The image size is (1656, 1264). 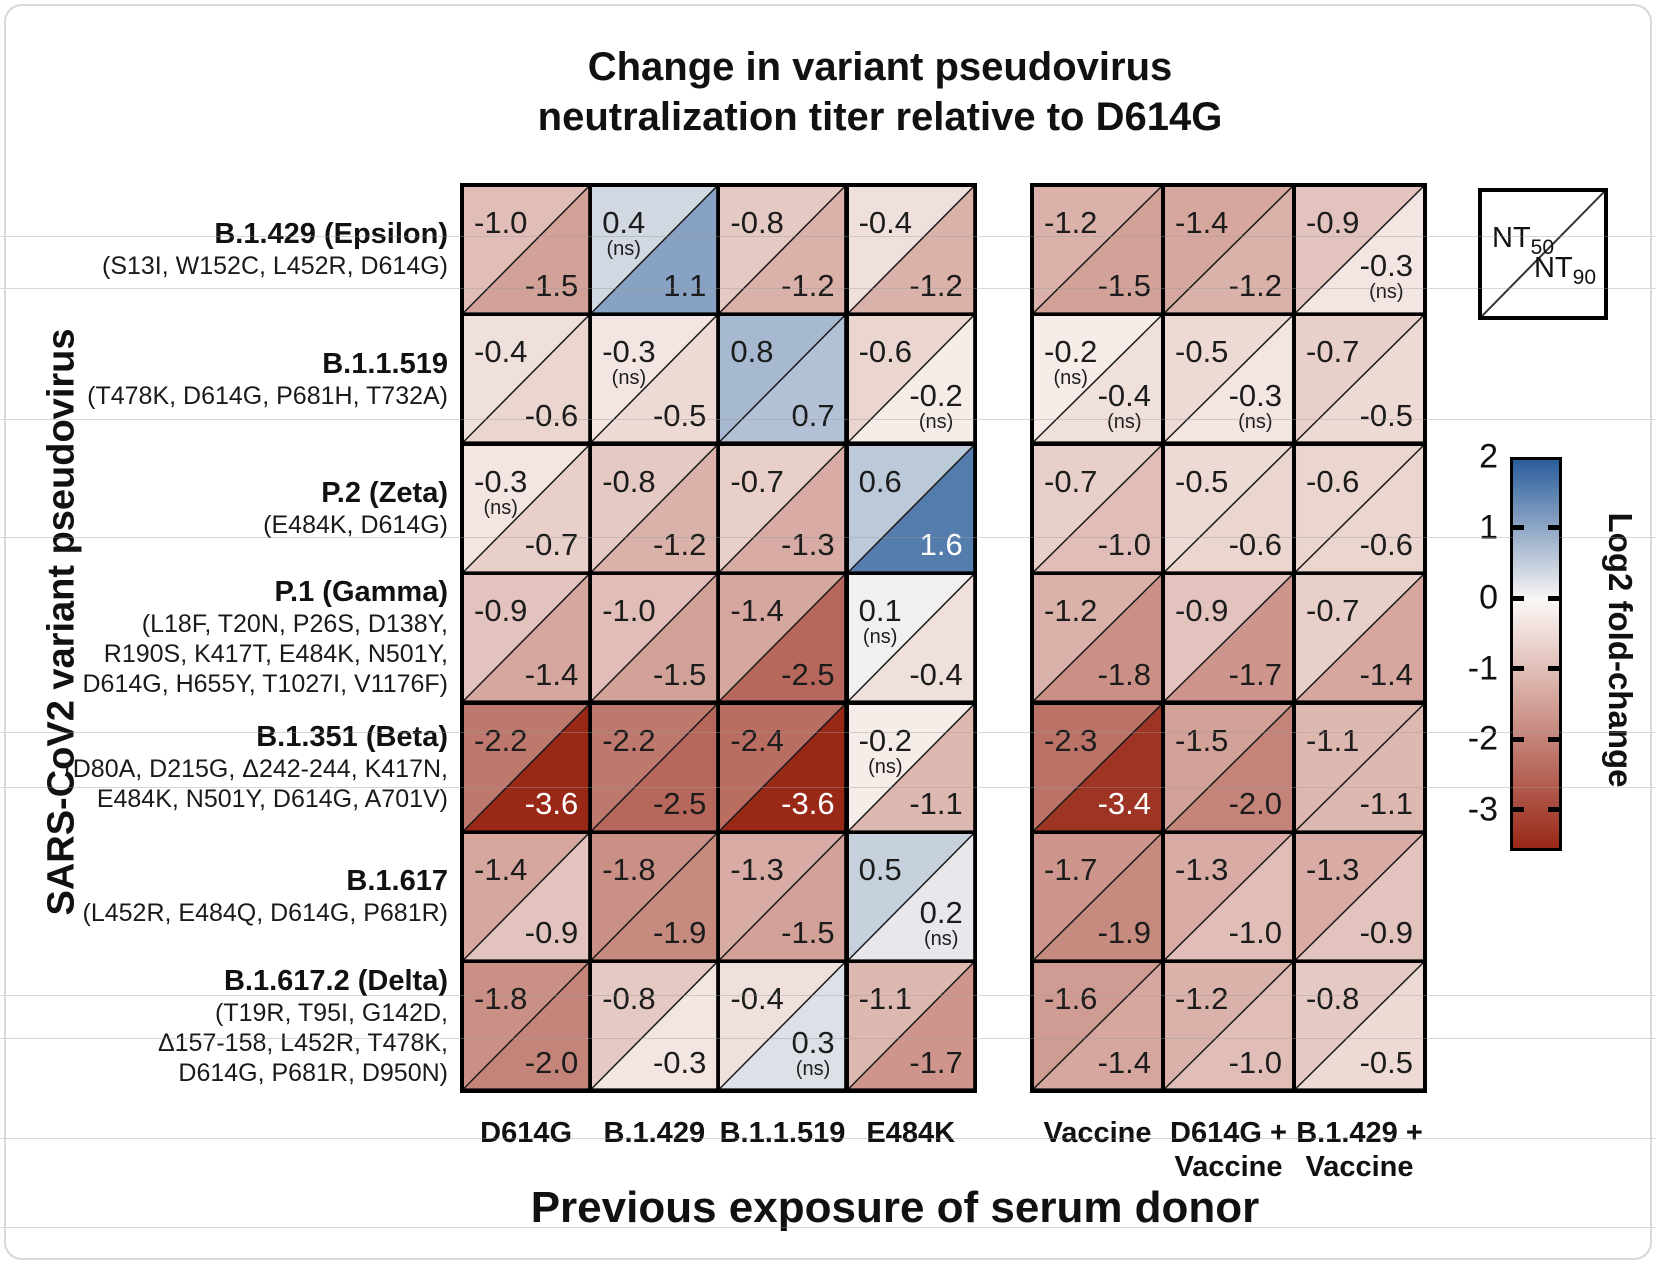 I want to click on variant-name: B.1.429 (Epsilon), so click(x=331, y=234).